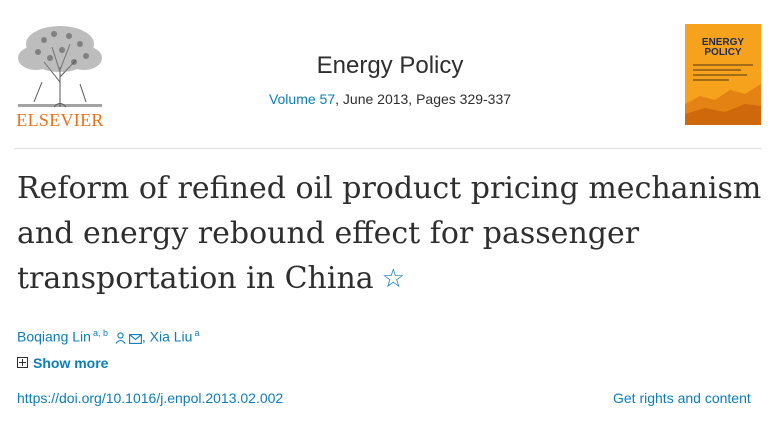 This screenshot has height=428, width=783. Describe the element at coordinates (171, 336) in the screenshot. I see `author-link: Xia Liu` at that location.